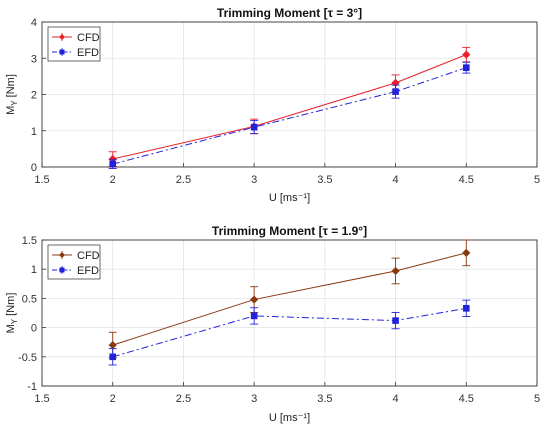 This screenshot has width=550, height=429. Describe the element at coordinates (29, 241) in the screenshot. I see `y-tick-label: 1.5` at that location.